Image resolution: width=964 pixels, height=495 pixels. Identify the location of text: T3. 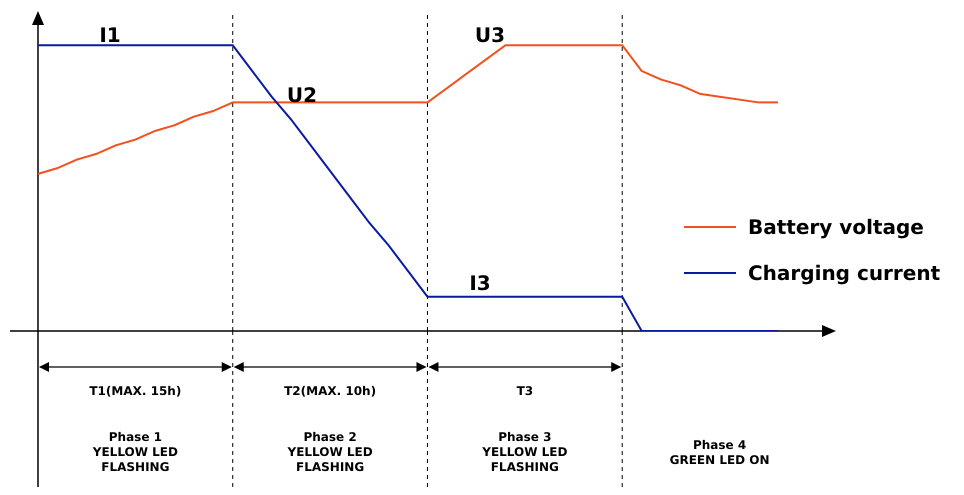
(525, 391).